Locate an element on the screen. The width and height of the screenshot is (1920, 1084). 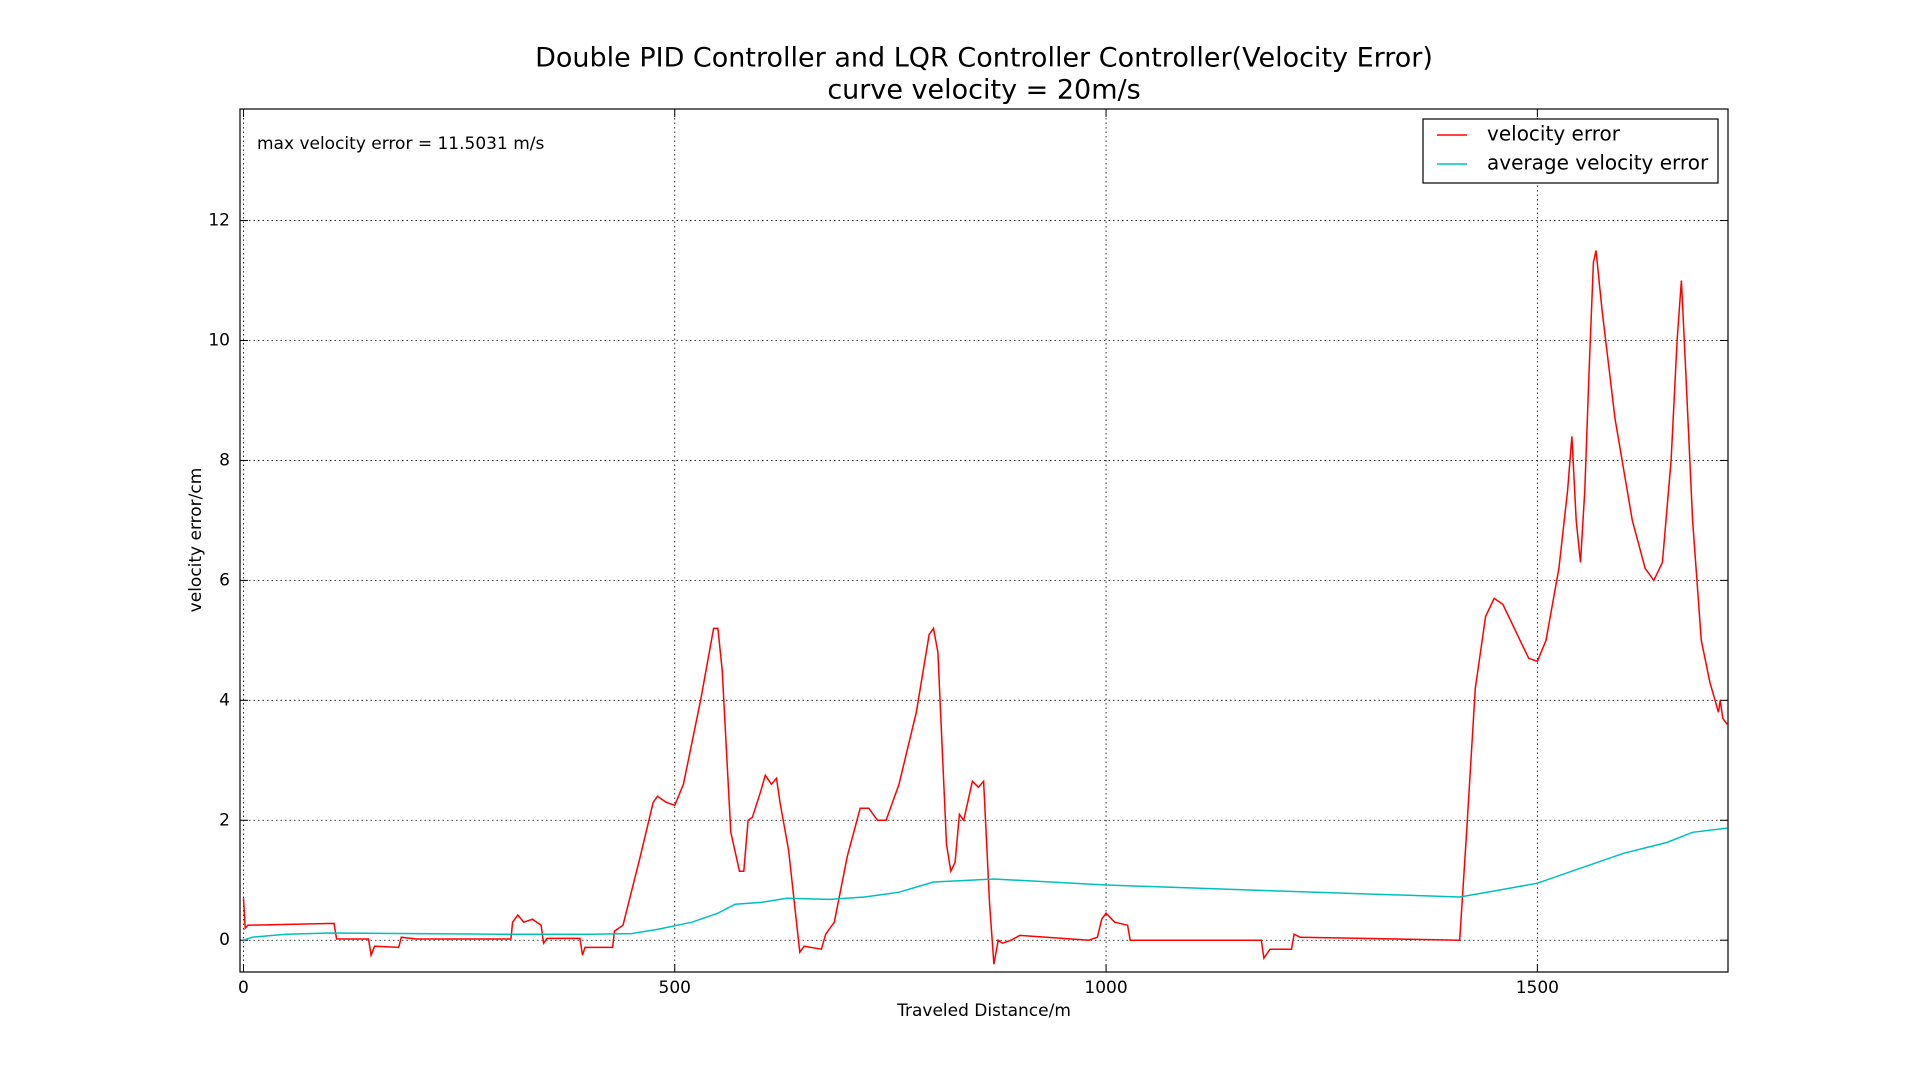
y-tick-label: 8 is located at coordinates (224, 460).